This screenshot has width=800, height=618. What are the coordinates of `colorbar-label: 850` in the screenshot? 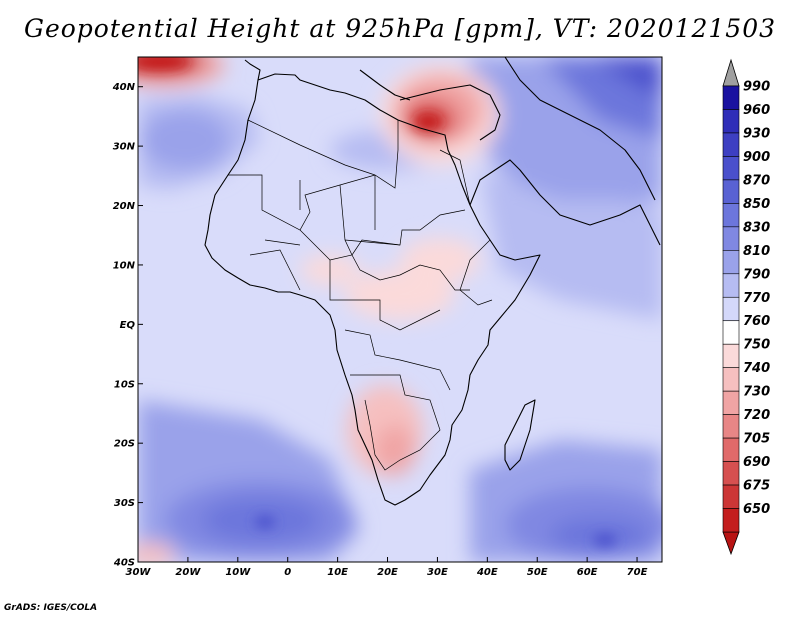 It's located at (756, 204).